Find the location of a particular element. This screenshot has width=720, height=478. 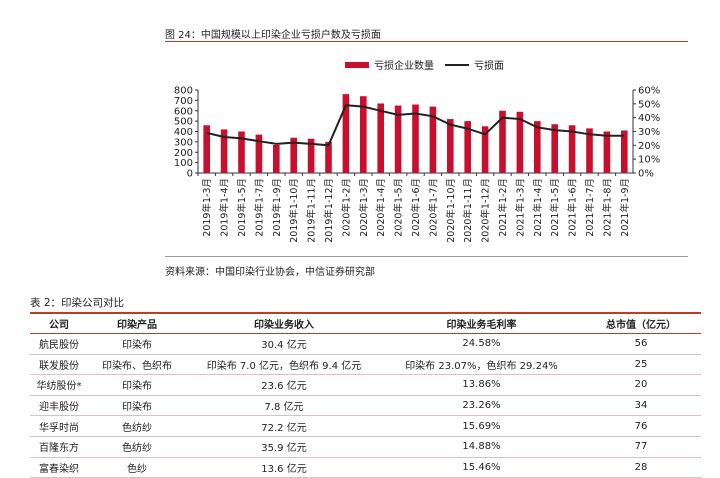

y-right-tick-label: 40% is located at coordinates (649, 118).